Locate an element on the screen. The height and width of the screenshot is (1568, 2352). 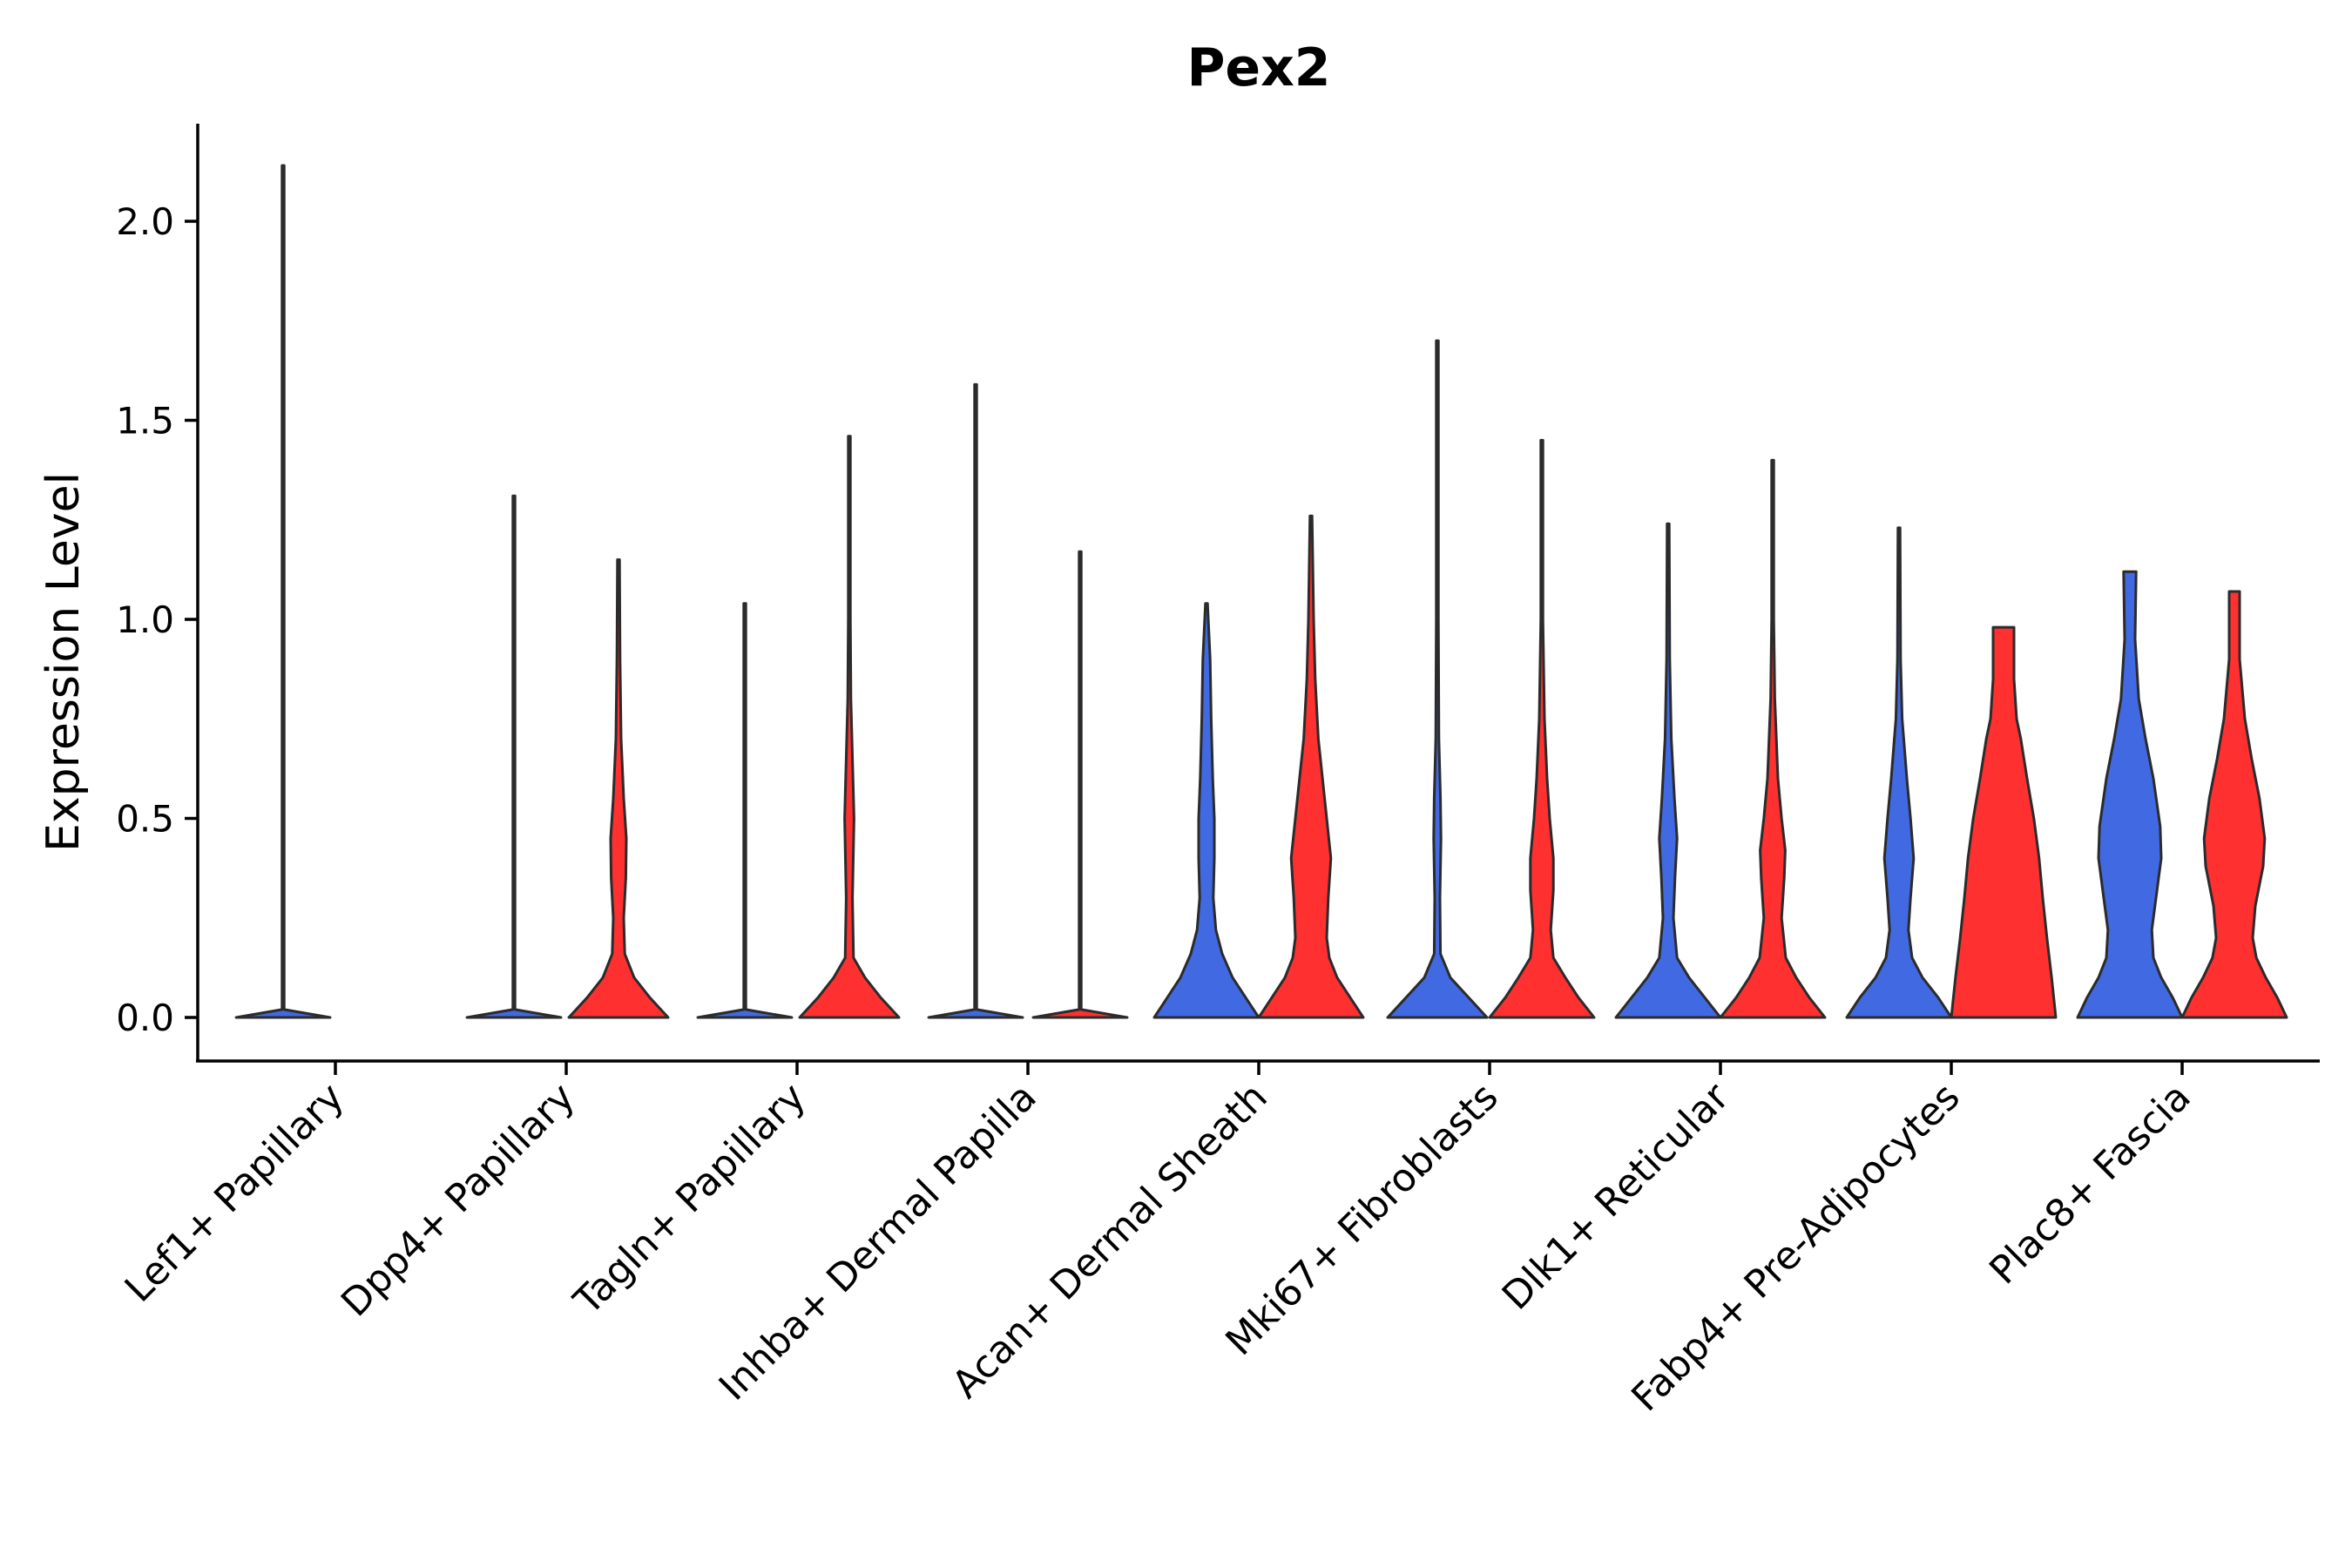
y-axis-label: Expression Level is located at coordinates (64, 662).